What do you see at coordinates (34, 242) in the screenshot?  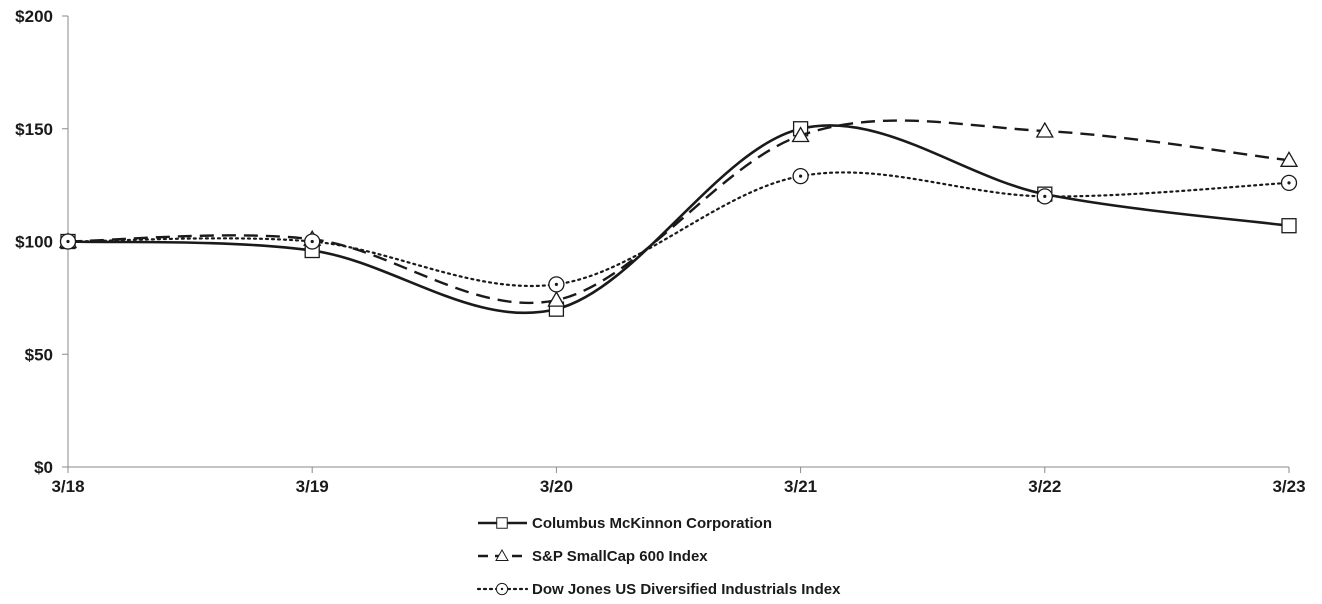 I see `y-tick-label: $100` at bounding box center [34, 242].